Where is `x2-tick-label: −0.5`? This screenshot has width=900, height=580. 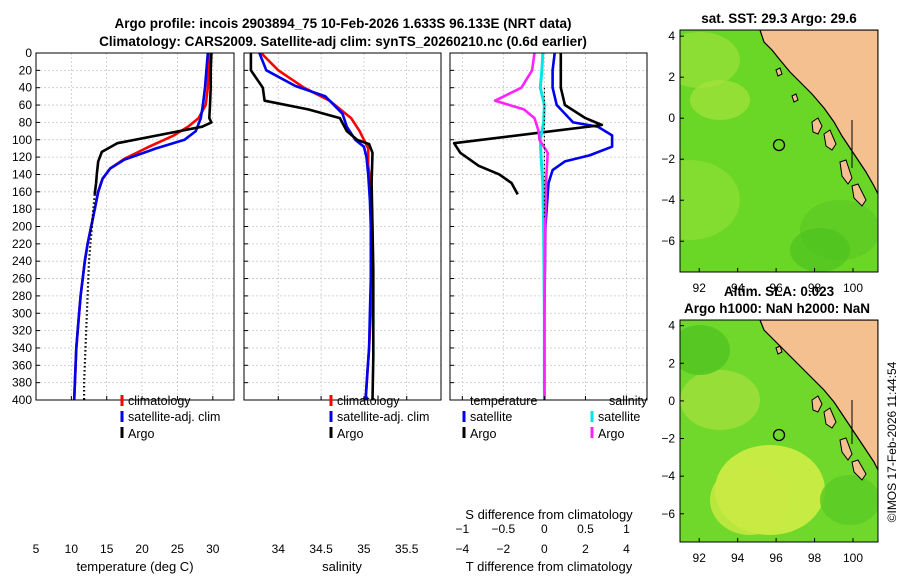
x2-tick-label: −0.5 is located at coordinates (504, 529).